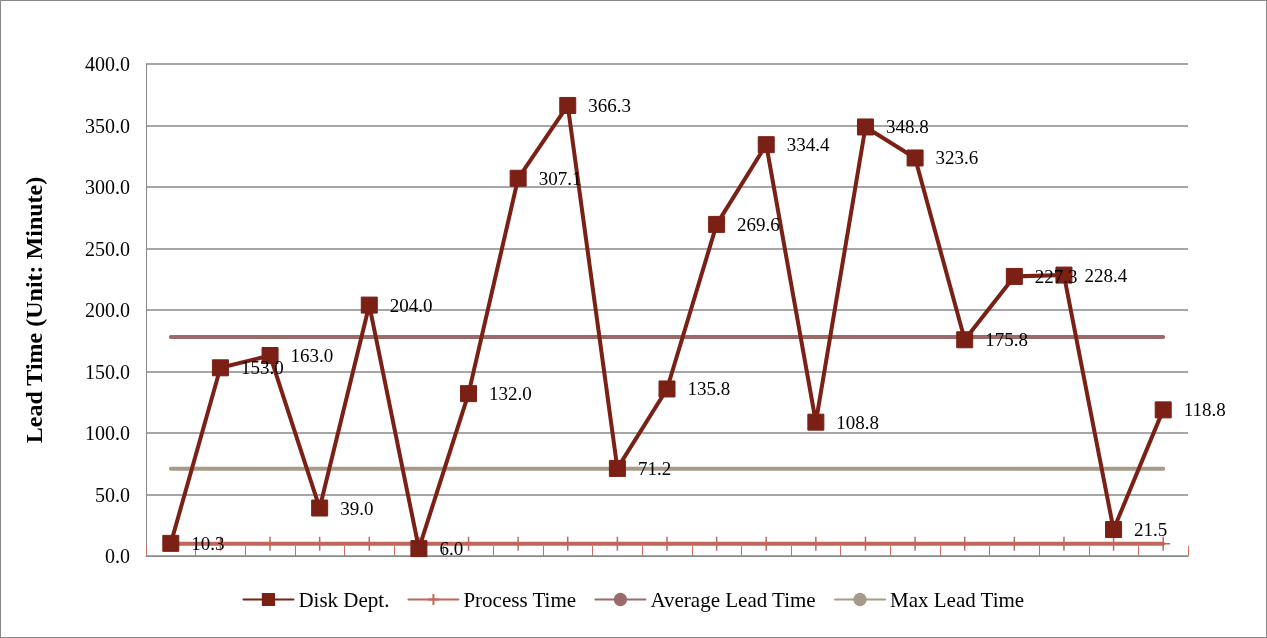  What do you see at coordinates (733, 599) in the screenshot?
I see `legend-label: Average Lead Time` at bounding box center [733, 599].